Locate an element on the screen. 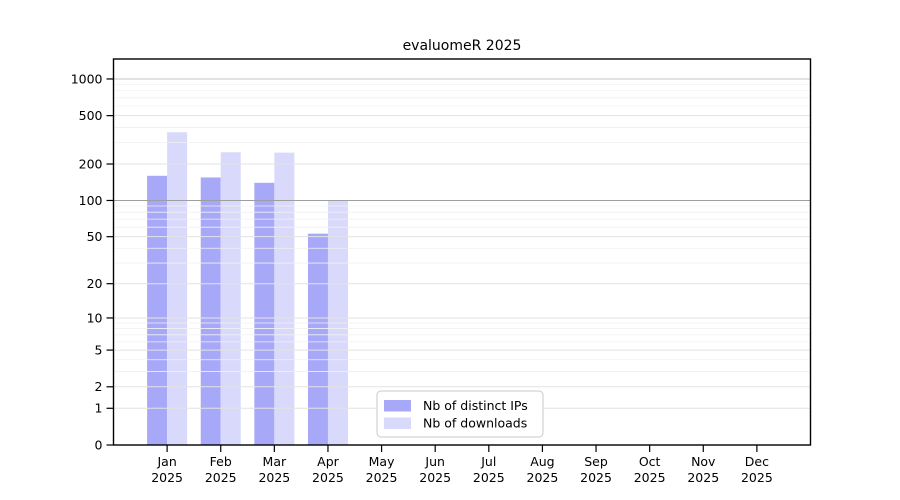 Image resolution: width=900 pixels, height=500 pixels. bar-distinct-ips-mar is located at coordinates (264, 313).